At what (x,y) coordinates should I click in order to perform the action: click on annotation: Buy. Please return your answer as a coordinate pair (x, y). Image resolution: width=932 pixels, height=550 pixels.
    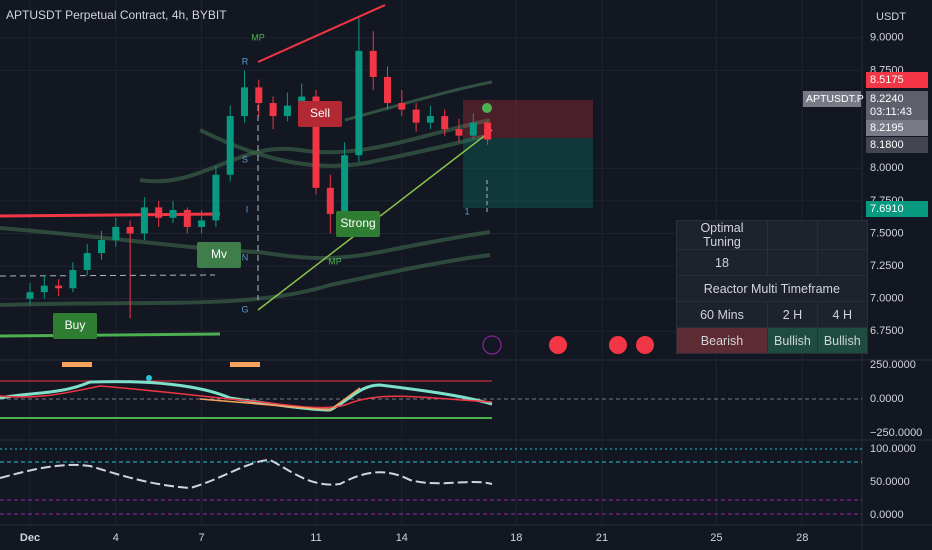
    Looking at the image, I should click on (75, 325).